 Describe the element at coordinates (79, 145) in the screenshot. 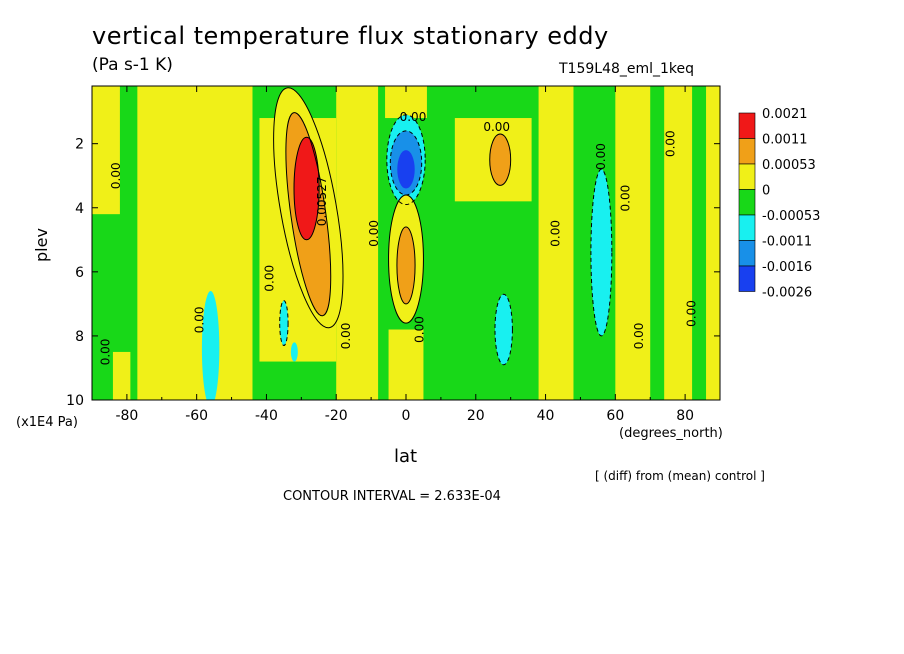

I see `y-tick-label: 2` at that location.